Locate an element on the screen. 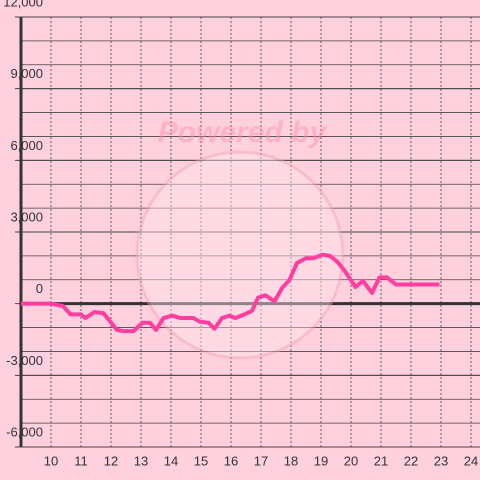 This screenshot has width=480, height=480. y-tick-label: 3,000 is located at coordinates (26, 216).